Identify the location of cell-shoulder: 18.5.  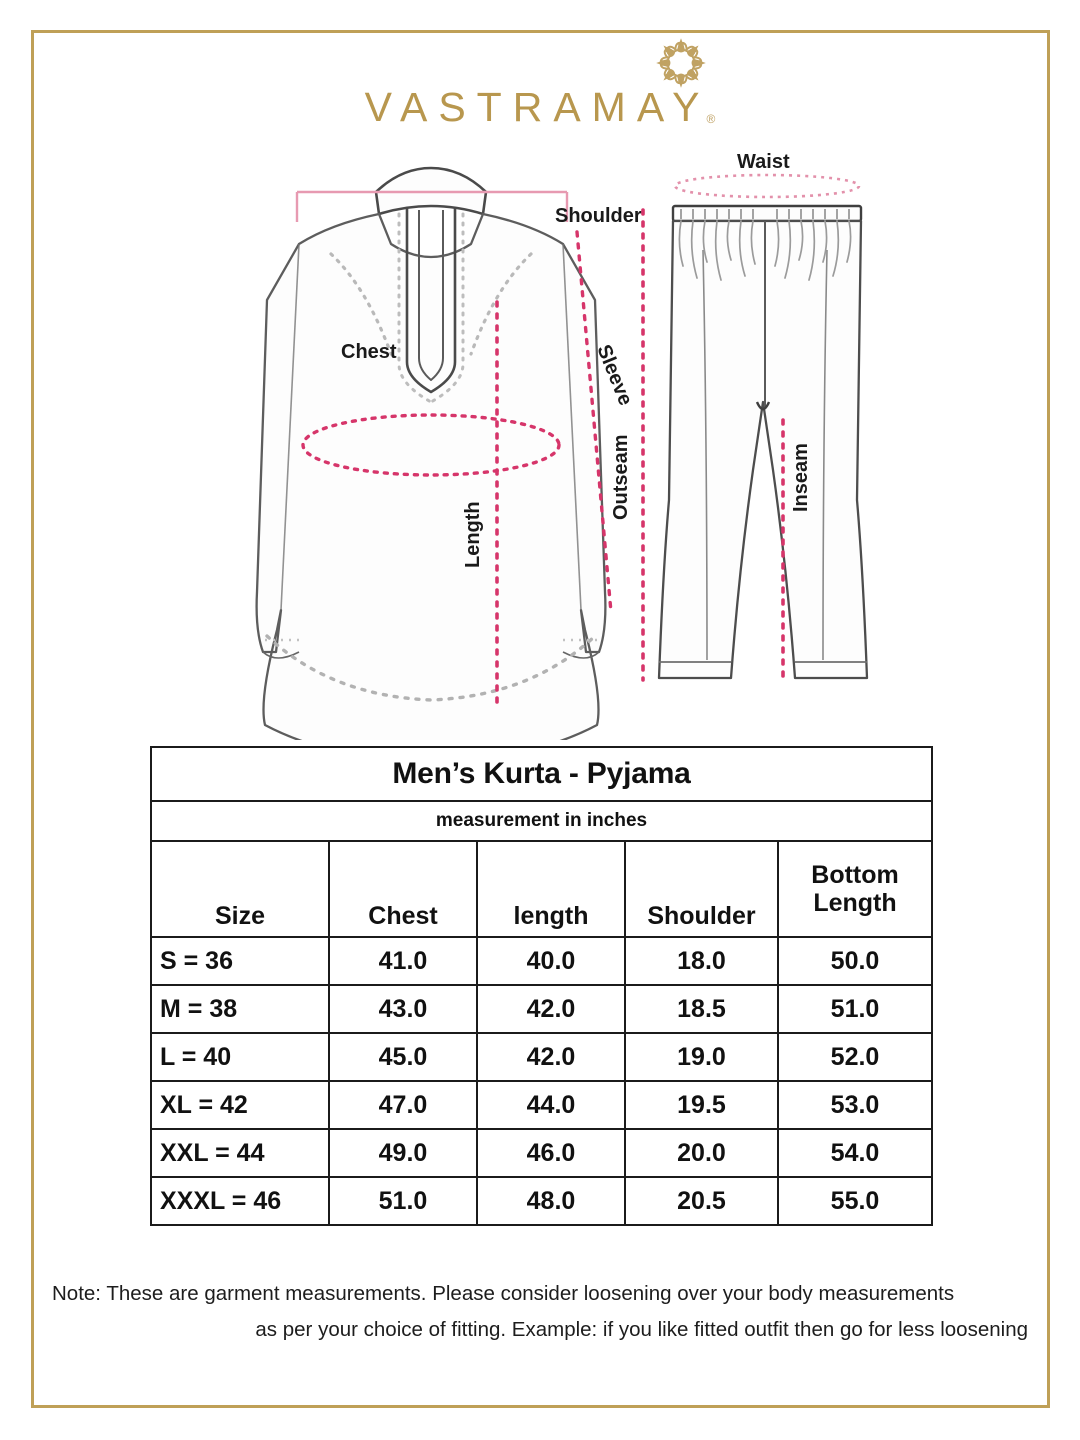
(701, 1009).